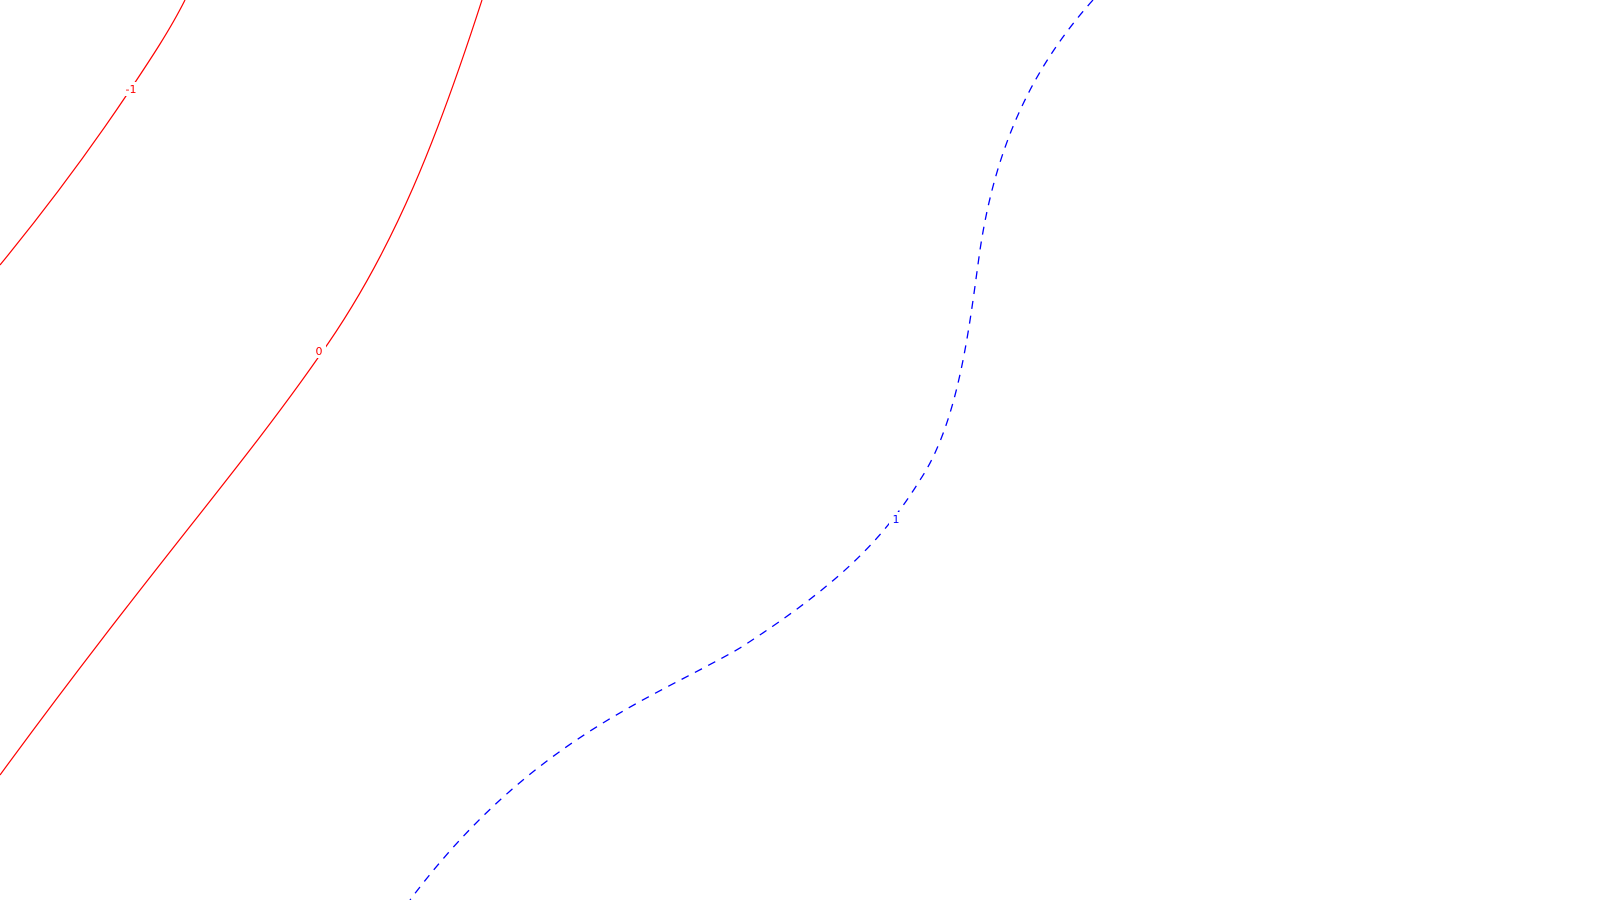 Image resolution: width=1600 pixels, height=900 pixels. I want to click on contour-label-neg1: -1, so click(131, 89).